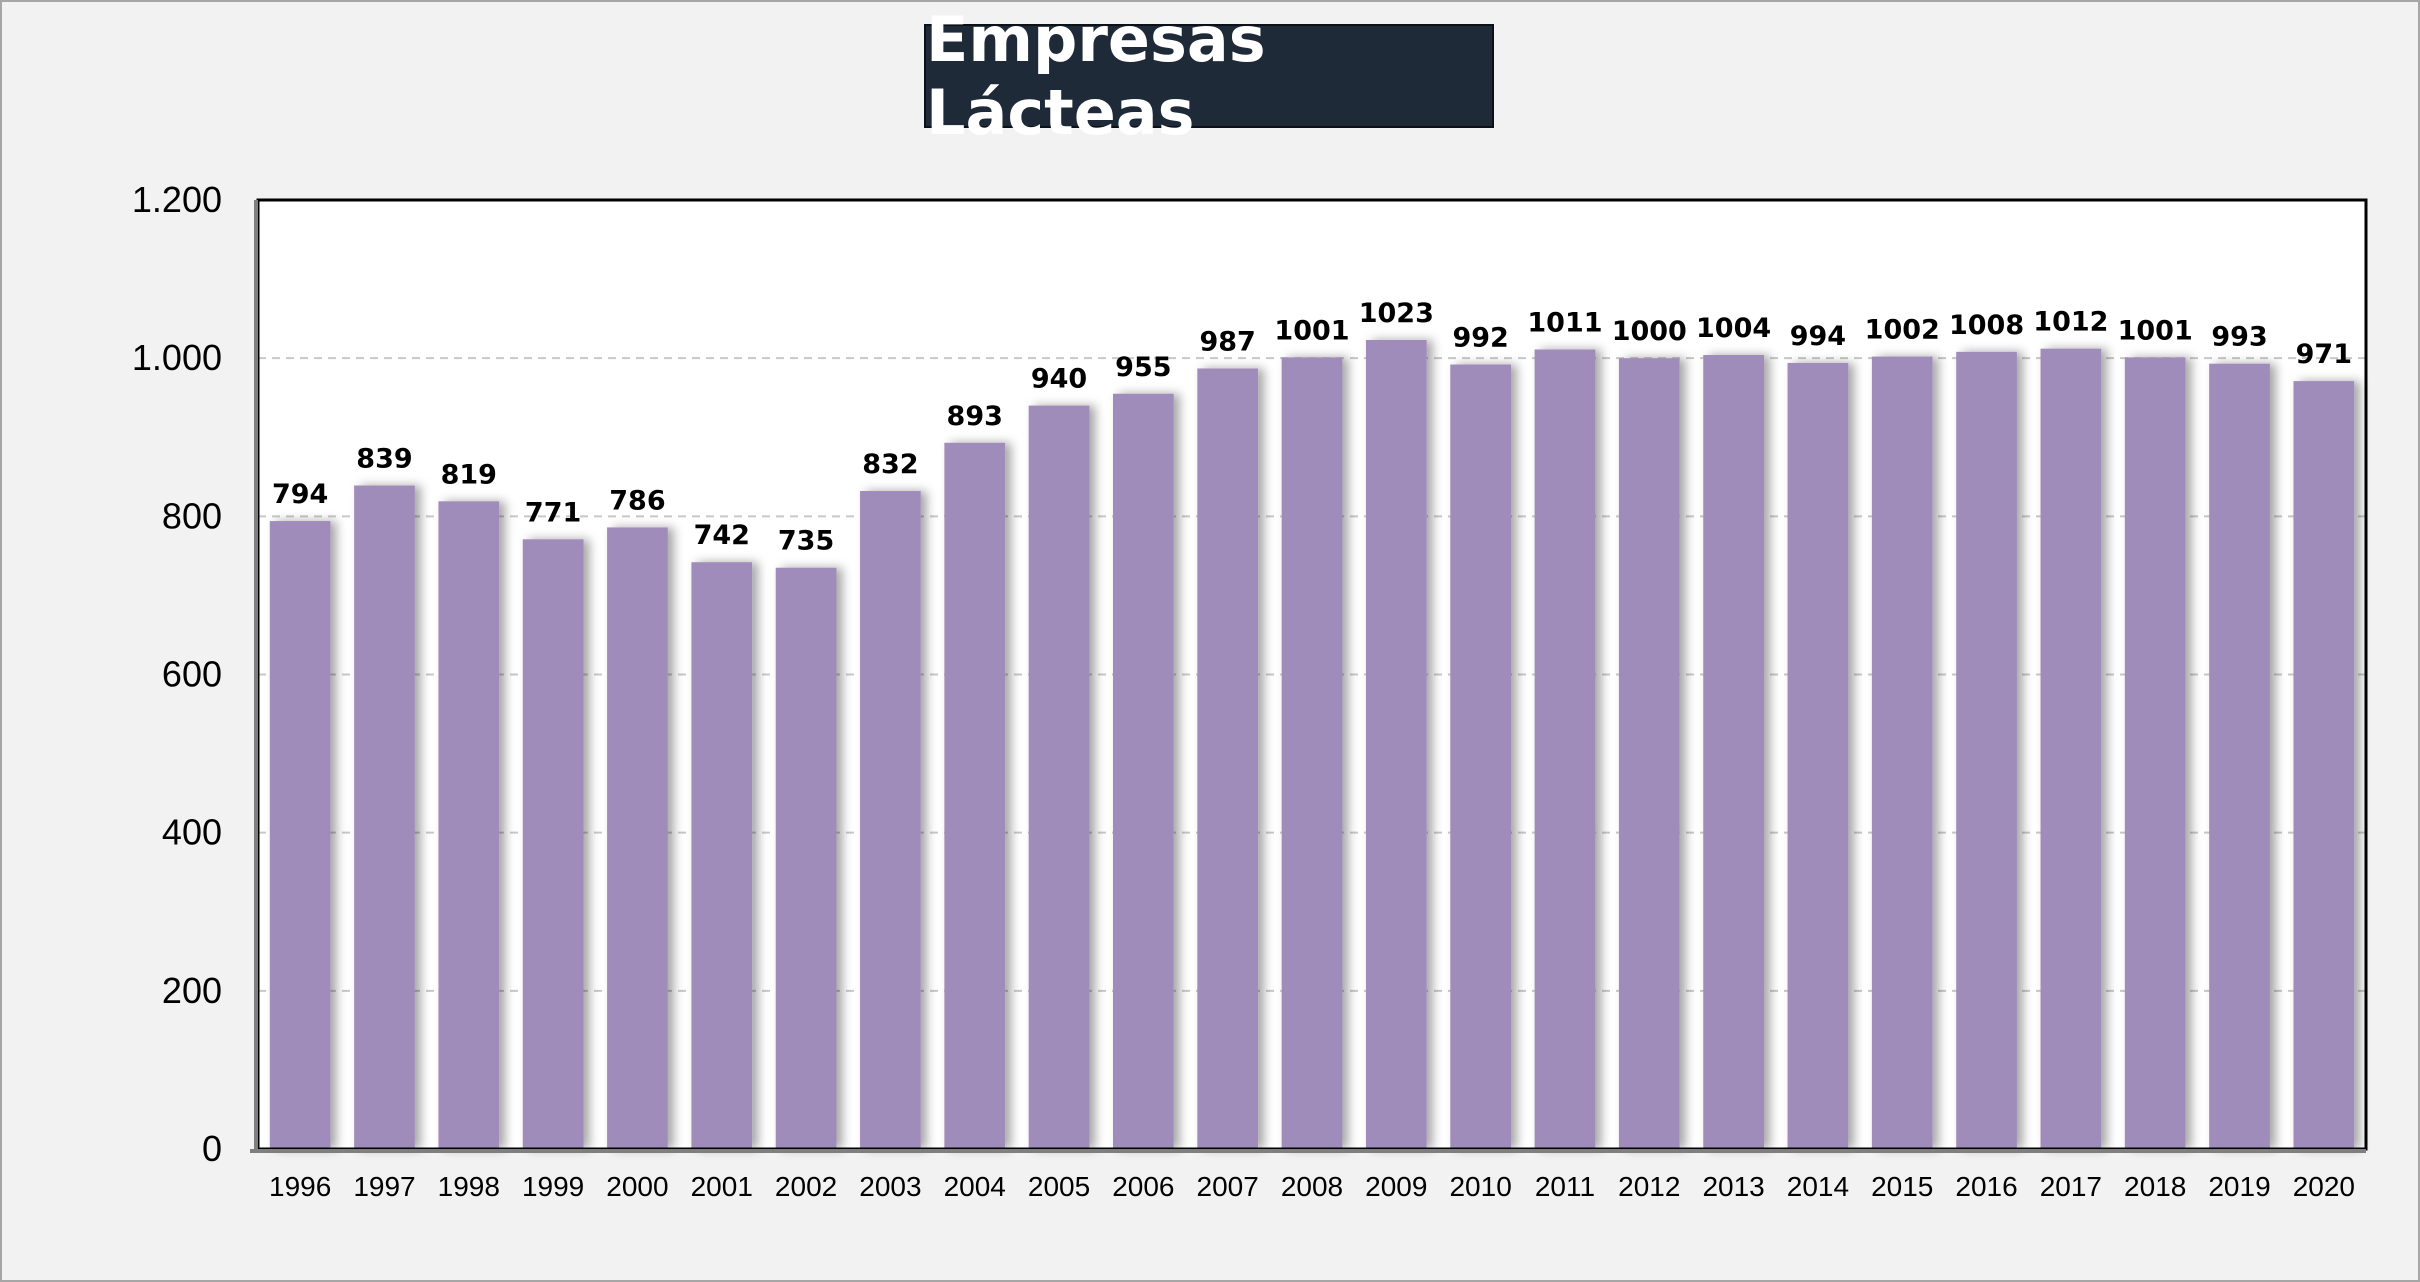  What do you see at coordinates (300, 835) in the screenshot?
I see `bar-1996` at bounding box center [300, 835].